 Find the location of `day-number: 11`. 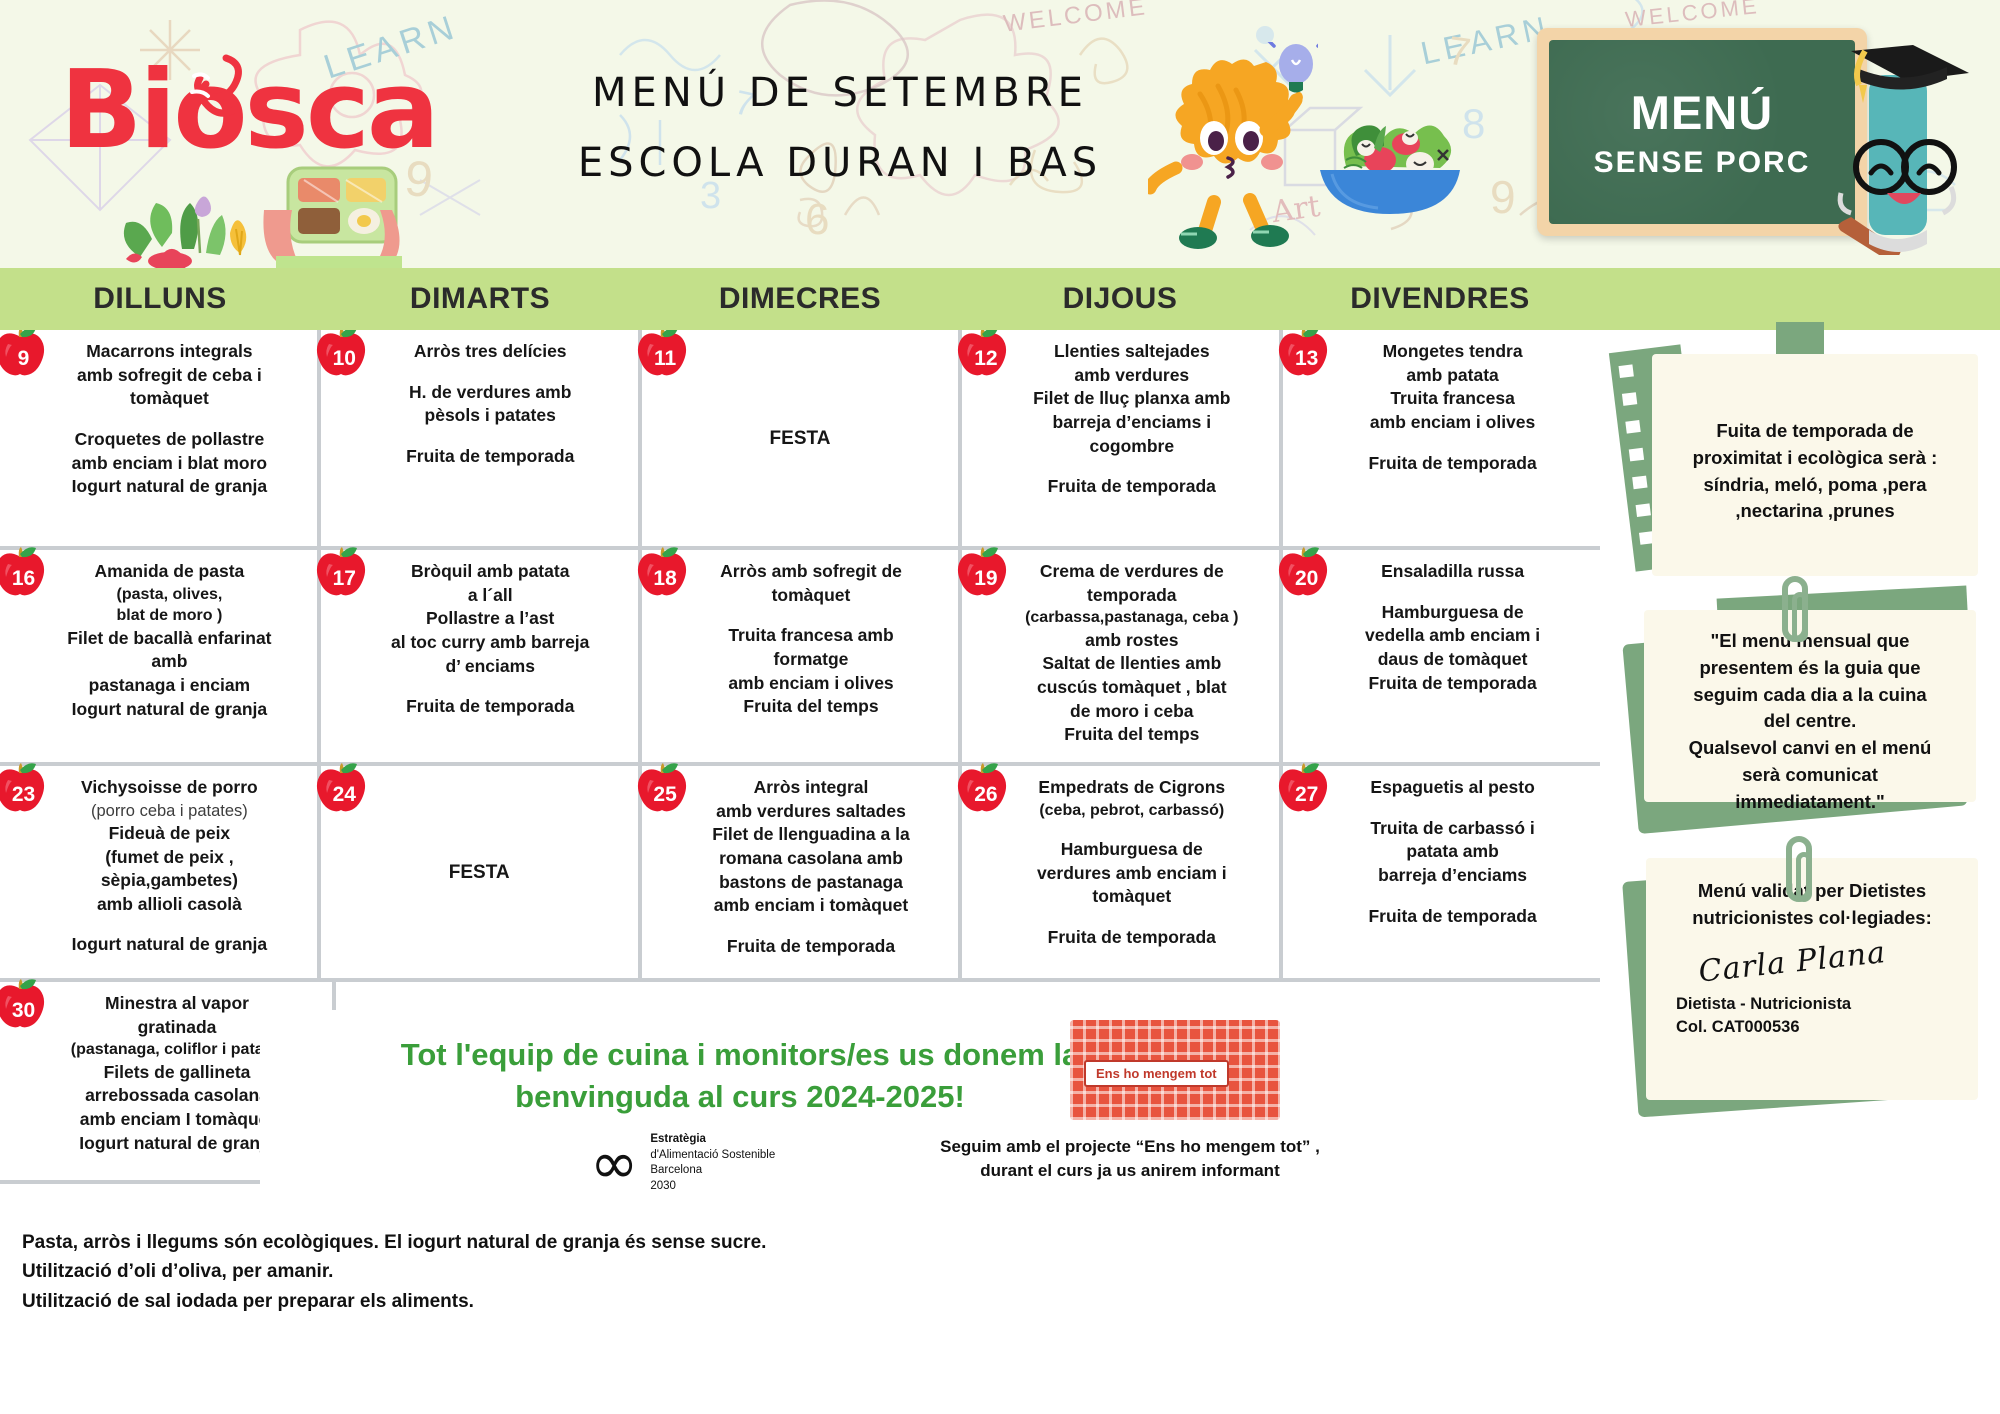

day-number: 11 is located at coordinates (665, 358).